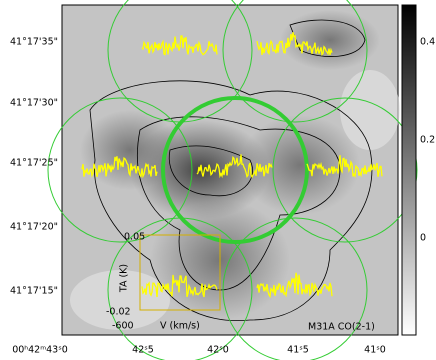  Describe the element at coordinates (427, 42) in the screenshot. I see `colorbar-tick-label: 0.4` at that location.